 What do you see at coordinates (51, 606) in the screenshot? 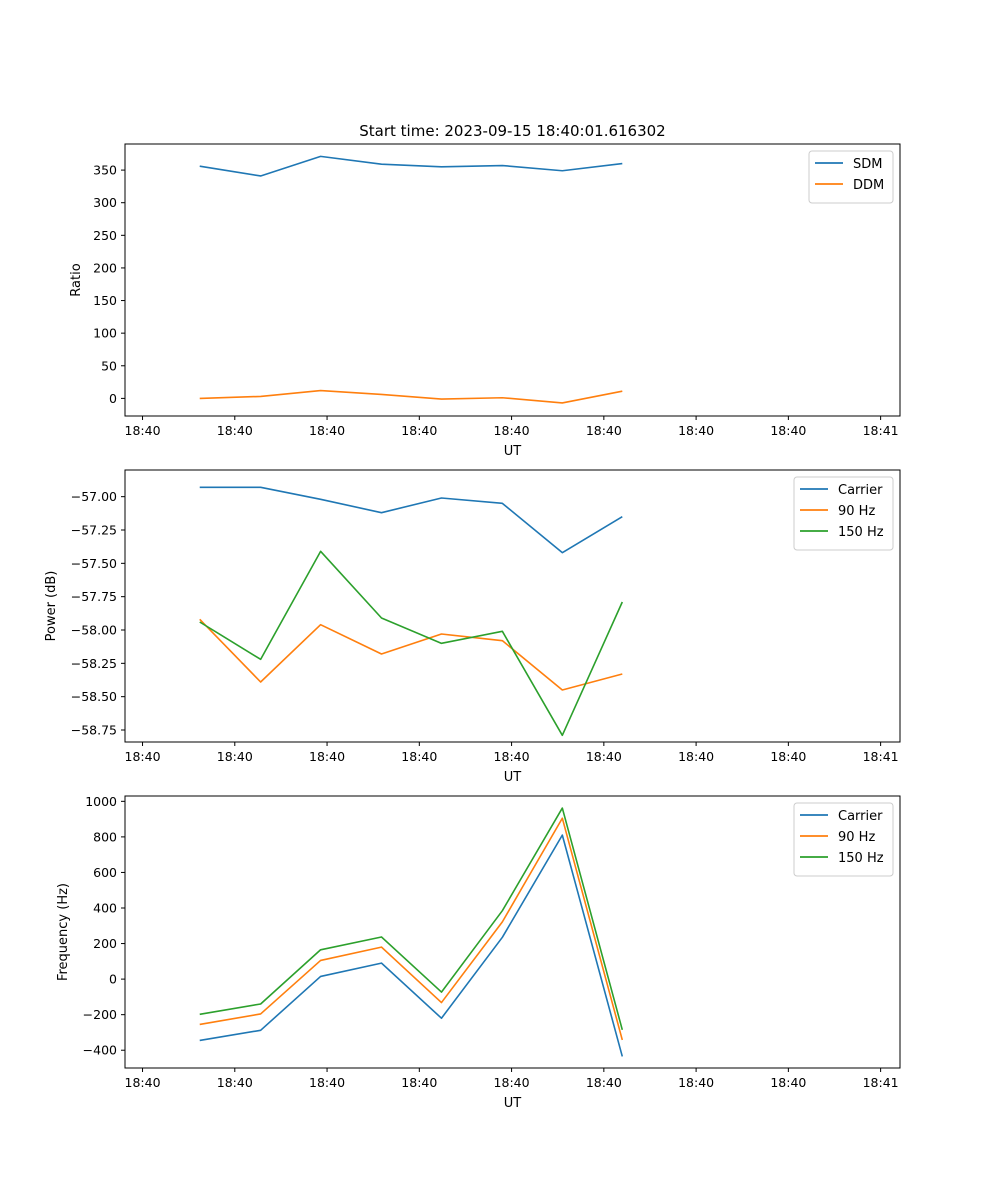
I see `y-axis-label: Power (dB)` at bounding box center [51, 606].